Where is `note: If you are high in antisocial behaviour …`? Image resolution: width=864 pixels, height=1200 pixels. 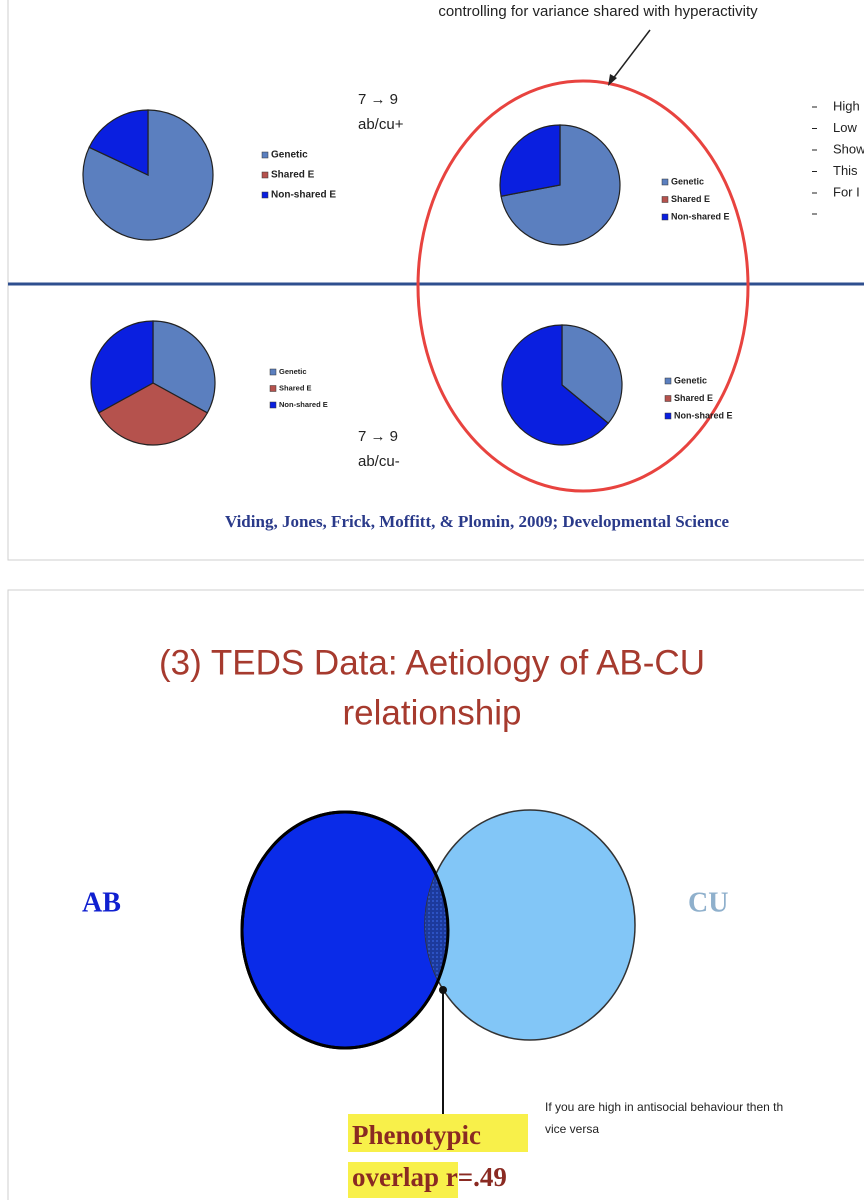 note: If you are high in antisocial behaviour … is located at coordinates (664, 1107).